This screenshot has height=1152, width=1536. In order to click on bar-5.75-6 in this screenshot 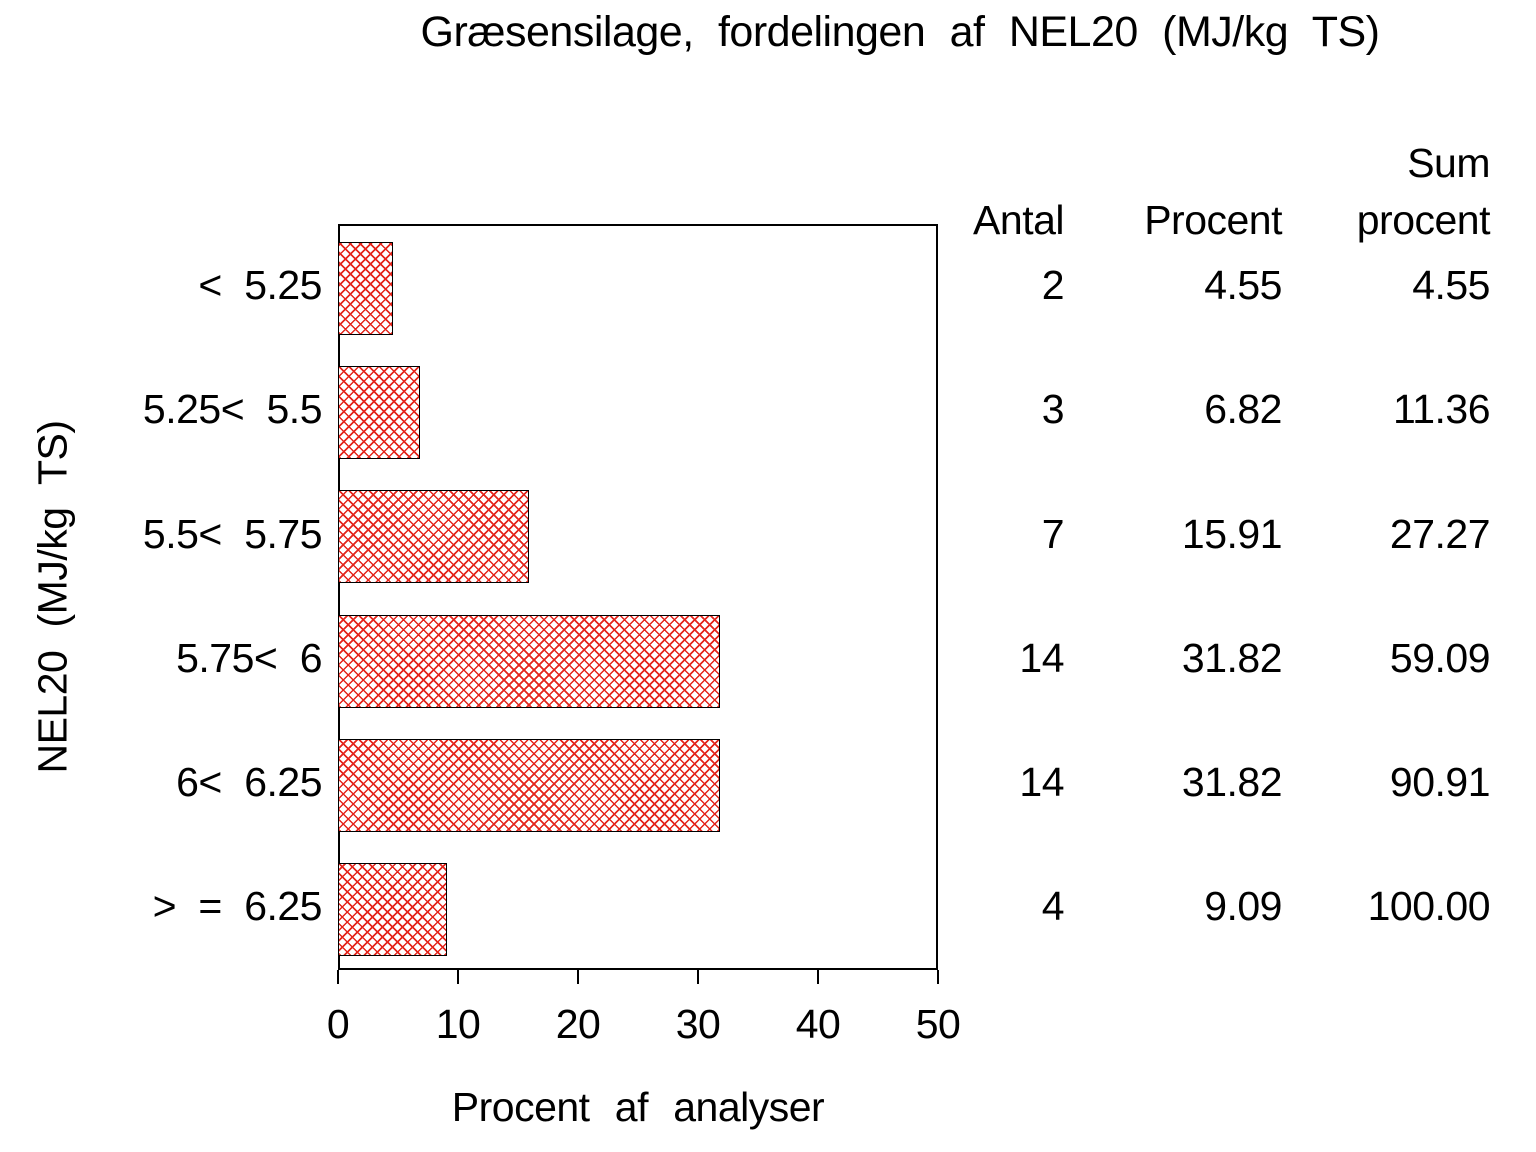, I will do `click(529, 661)`.